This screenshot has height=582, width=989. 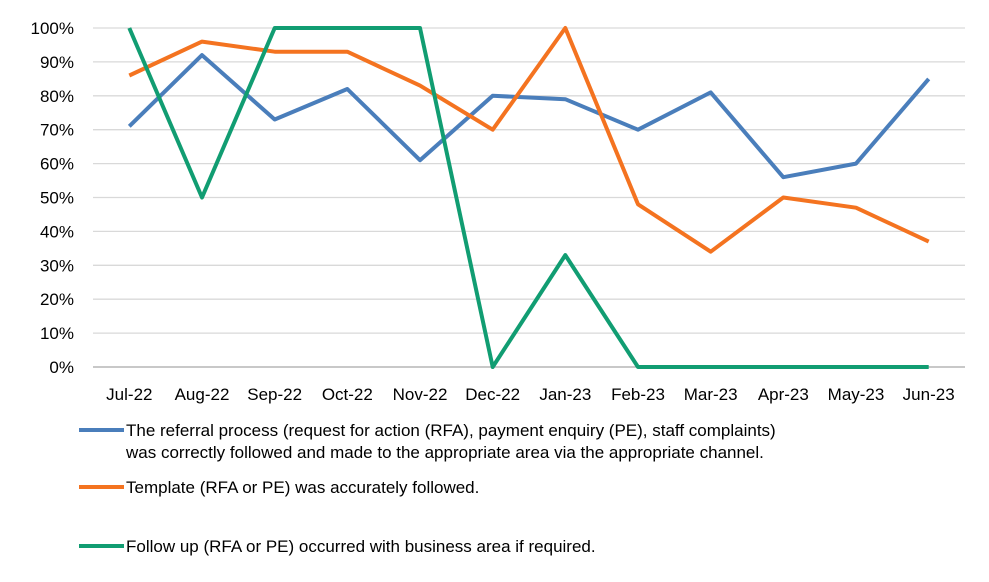 I want to click on x-tick-label: Jun-23, so click(x=929, y=394).